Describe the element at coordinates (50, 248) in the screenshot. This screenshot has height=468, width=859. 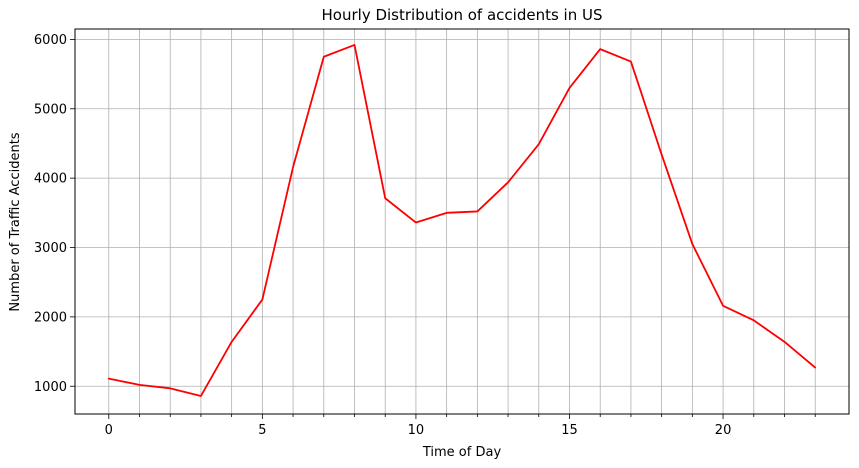
I see `y-tick-label: 3000` at that location.